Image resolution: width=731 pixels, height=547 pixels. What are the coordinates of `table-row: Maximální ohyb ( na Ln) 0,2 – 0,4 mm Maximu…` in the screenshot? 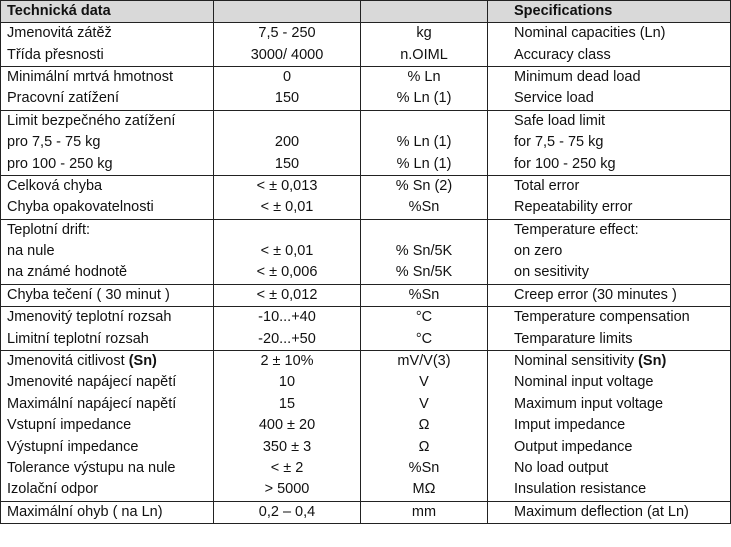 It's located at (365, 512).